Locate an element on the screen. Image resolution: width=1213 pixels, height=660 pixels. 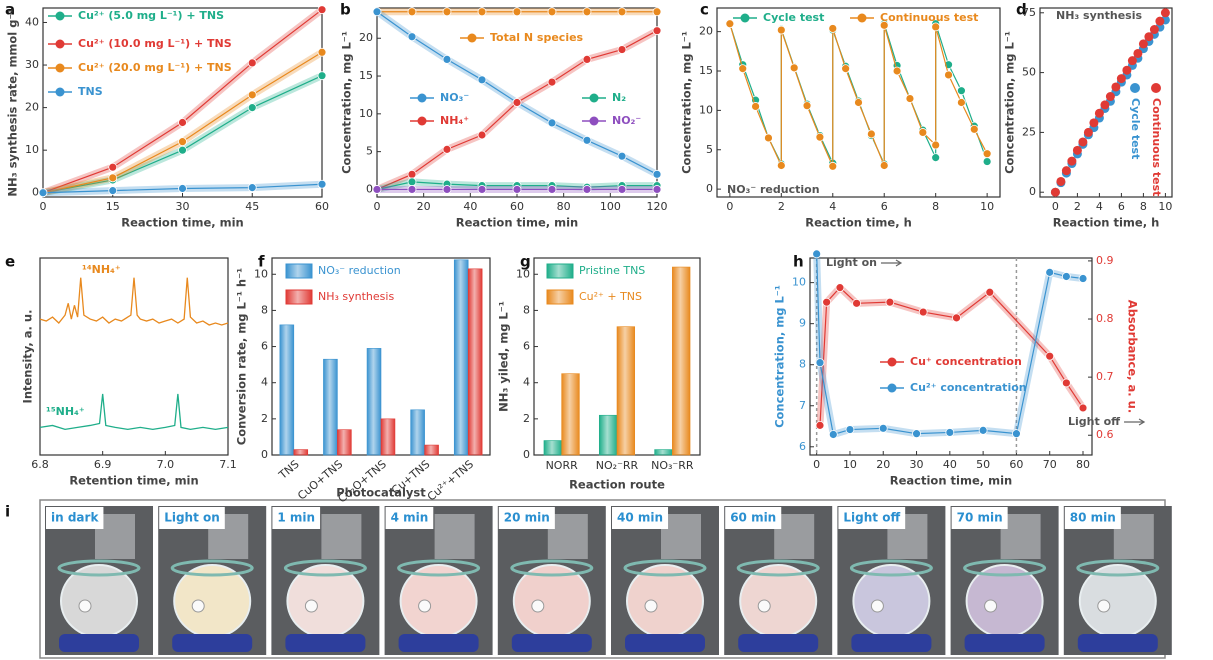
legend-label: Cu²⁺ (10.0 mg L⁻¹) + TNS is located at coordinates (155, 43).